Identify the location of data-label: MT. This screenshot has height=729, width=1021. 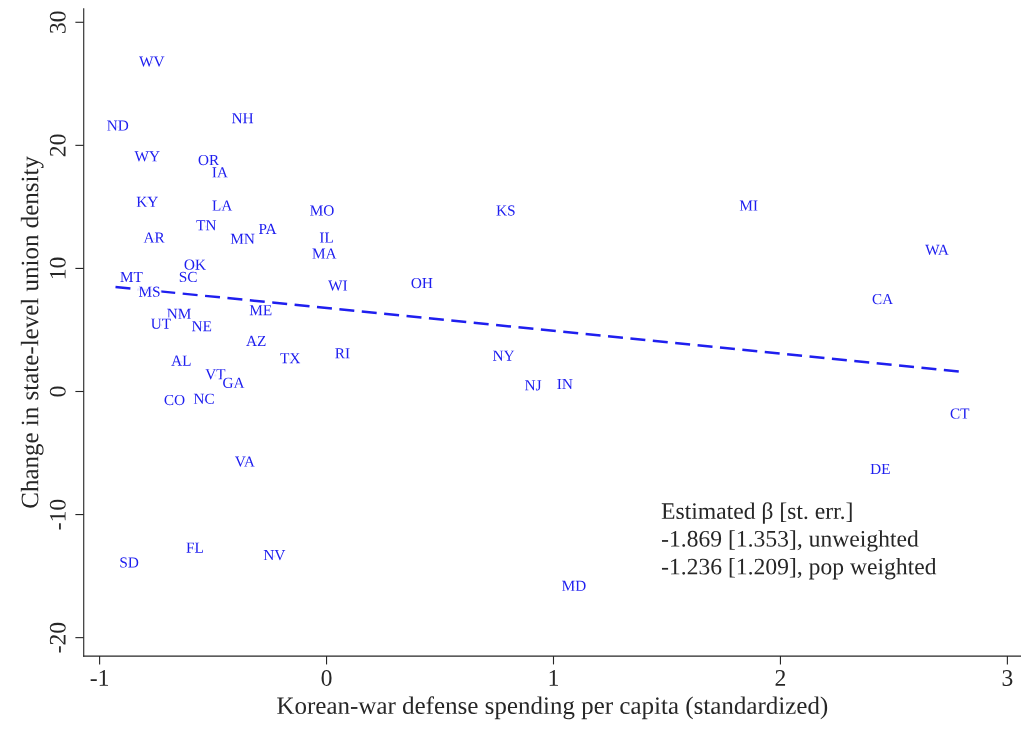
(131, 276).